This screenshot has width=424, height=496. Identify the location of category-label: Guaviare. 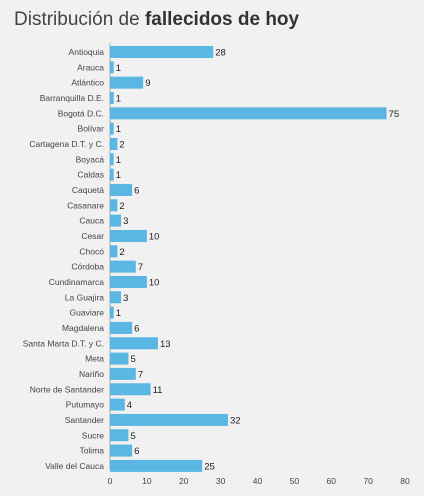
(87, 313).